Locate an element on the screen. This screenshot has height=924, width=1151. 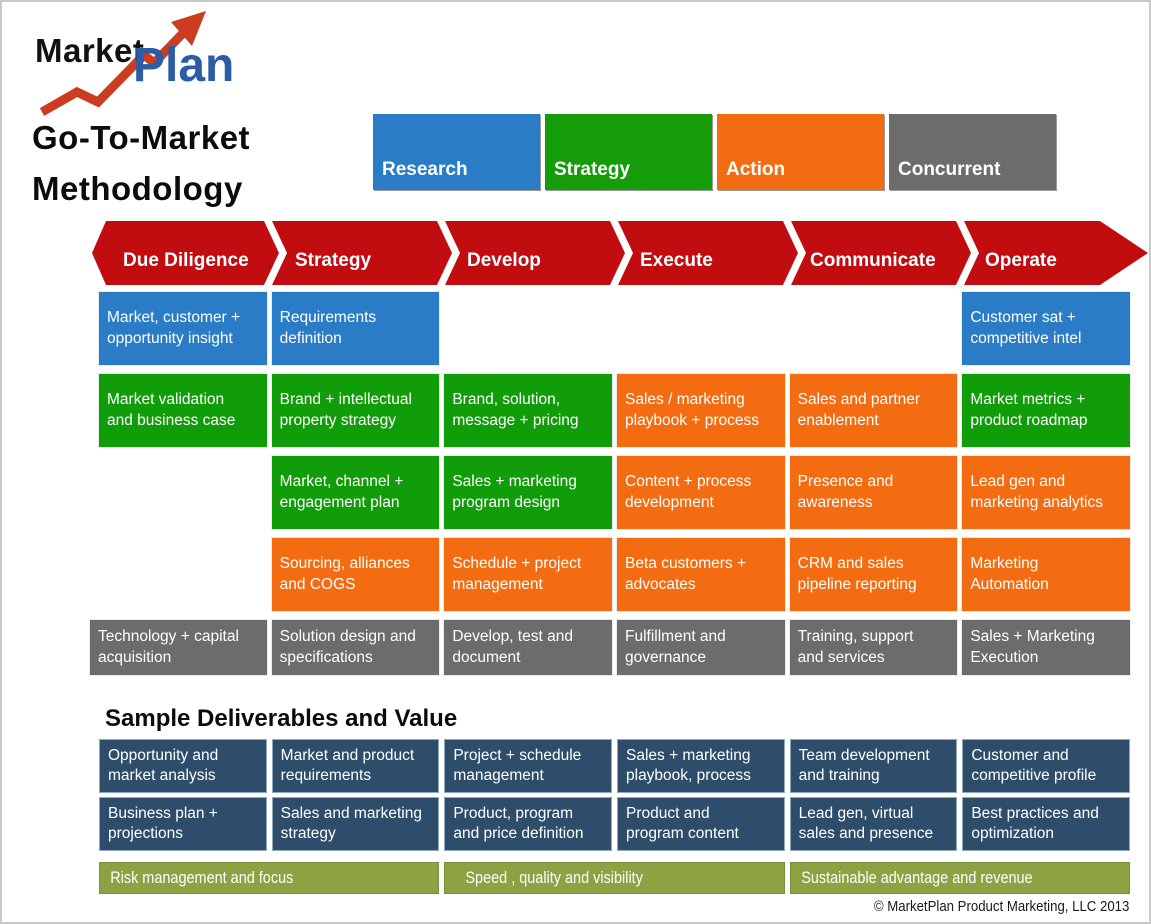
value-bar-label: Sustainable advantage and revenue is located at coordinates (916, 877).